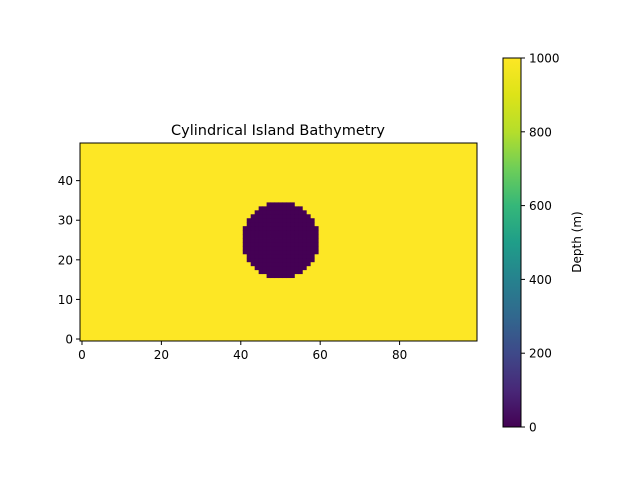 The height and width of the screenshot is (480, 640). I want to click on colorbar, so click(512, 242).